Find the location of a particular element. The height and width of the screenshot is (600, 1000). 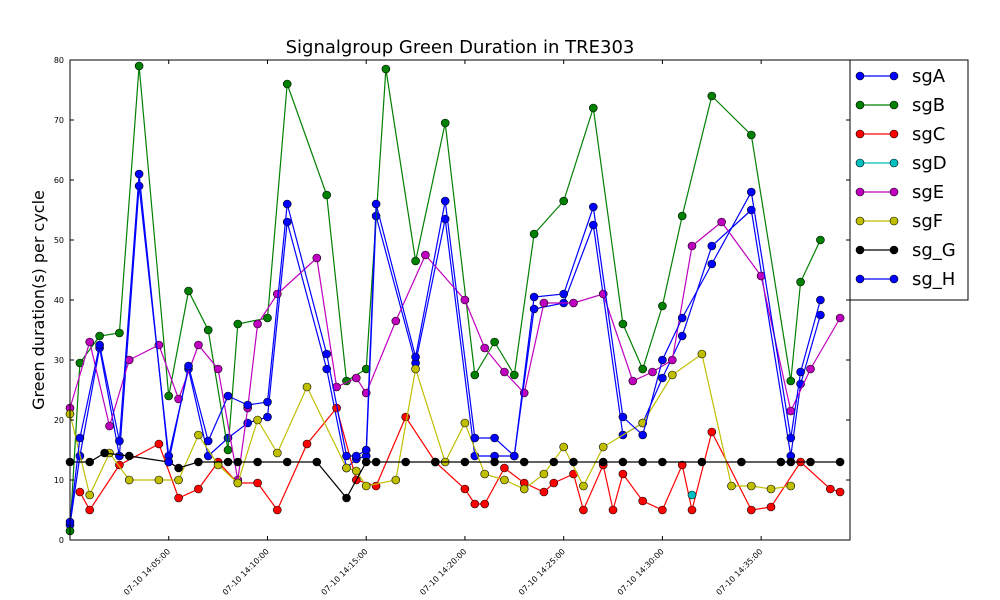

y-tick-label: 20 is located at coordinates (59, 420).